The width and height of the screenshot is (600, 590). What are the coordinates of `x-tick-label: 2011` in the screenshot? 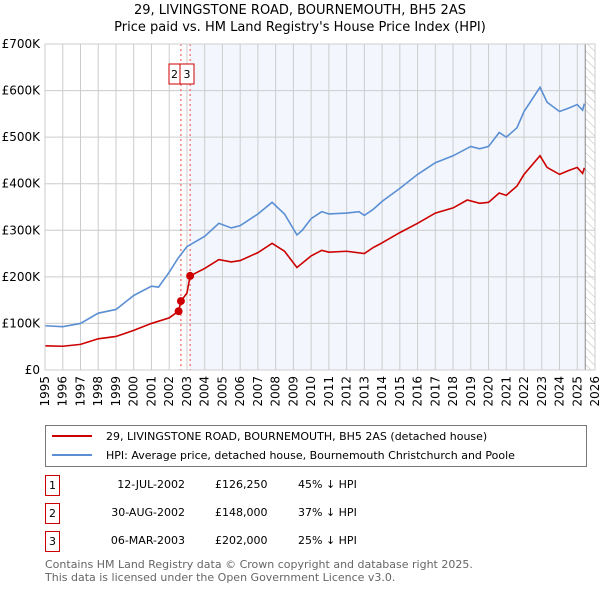 It's located at (329, 391).